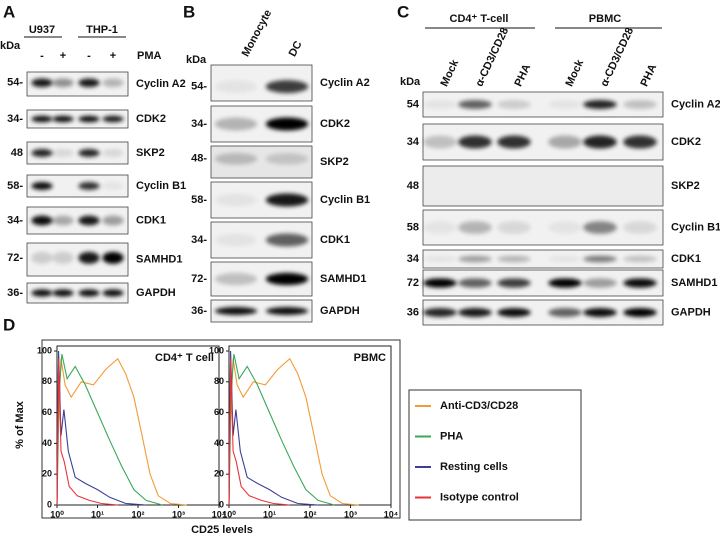 This screenshot has width=720, height=537. What do you see at coordinates (137, 514) in the screenshot?
I see `x-tick-label: 10²` at bounding box center [137, 514].